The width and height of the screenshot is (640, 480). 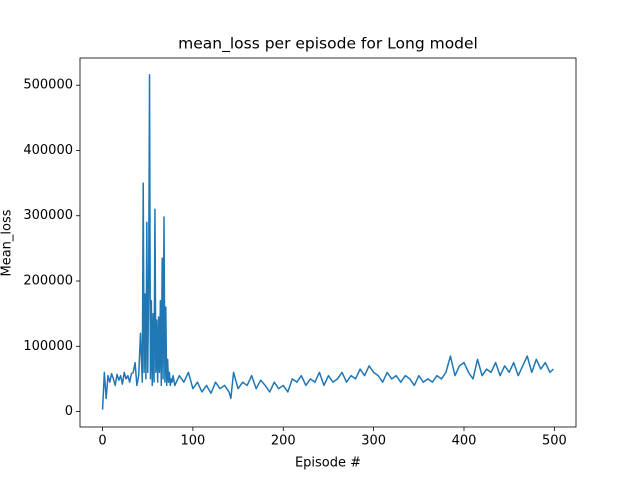 I want to click on x-tick-label: 100, so click(x=192, y=441).